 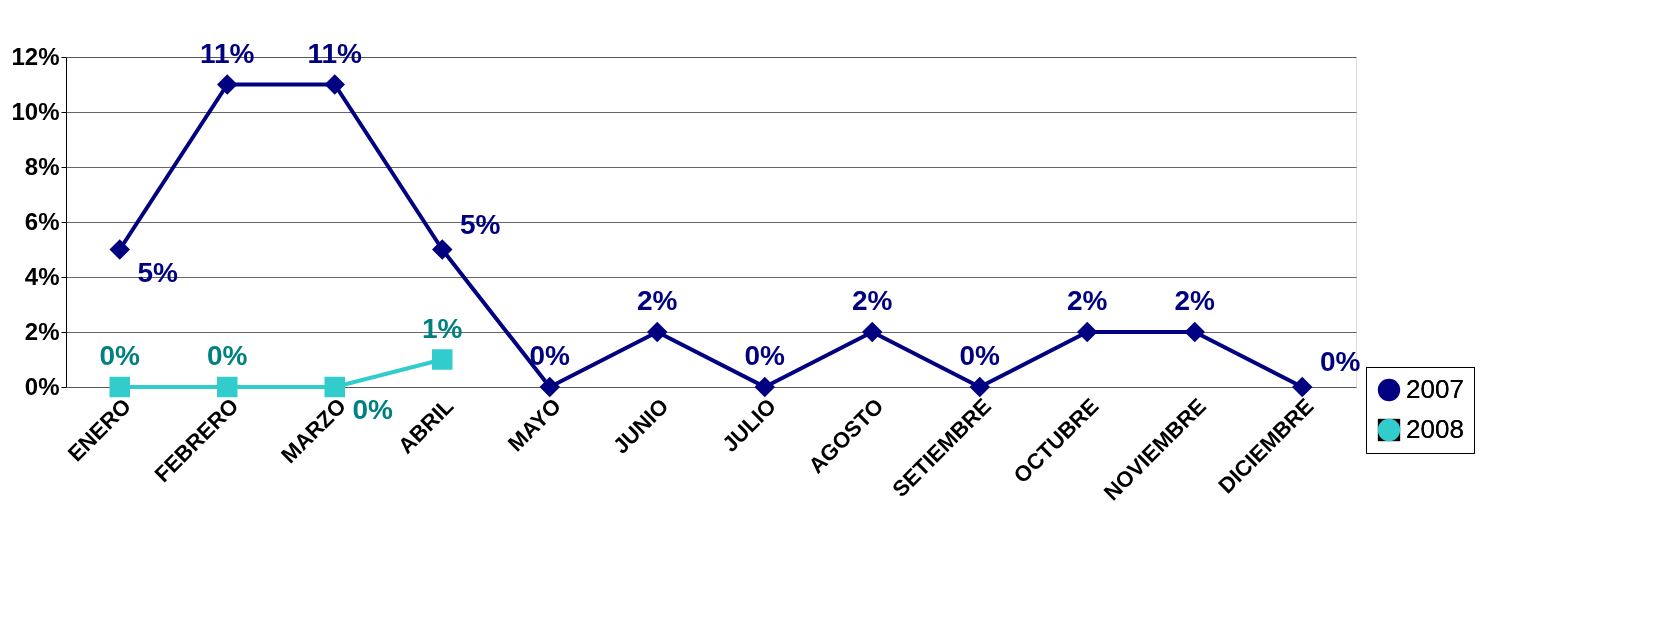 I want to click on y-tick-label: 0%, so click(x=42, y=386).